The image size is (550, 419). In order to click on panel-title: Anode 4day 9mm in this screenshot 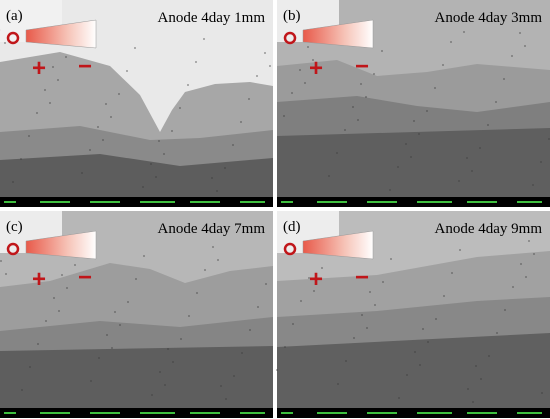, I will do `click(489, 229)`.